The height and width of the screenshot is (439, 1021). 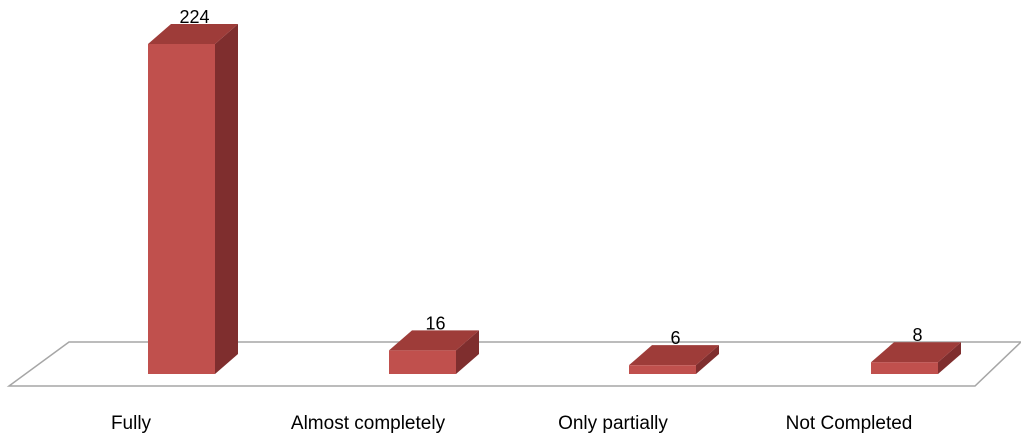 I want to click on category-label-2: Only partially, so click(x=613, y=423).